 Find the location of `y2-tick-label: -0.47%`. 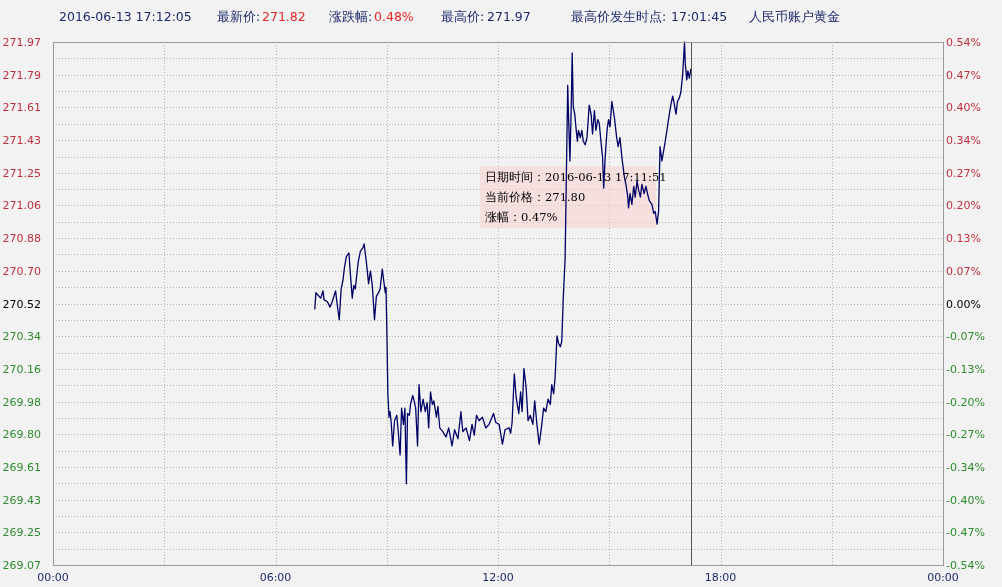

y2-tick-label: -0.47% is located at coordinates (965, 533).